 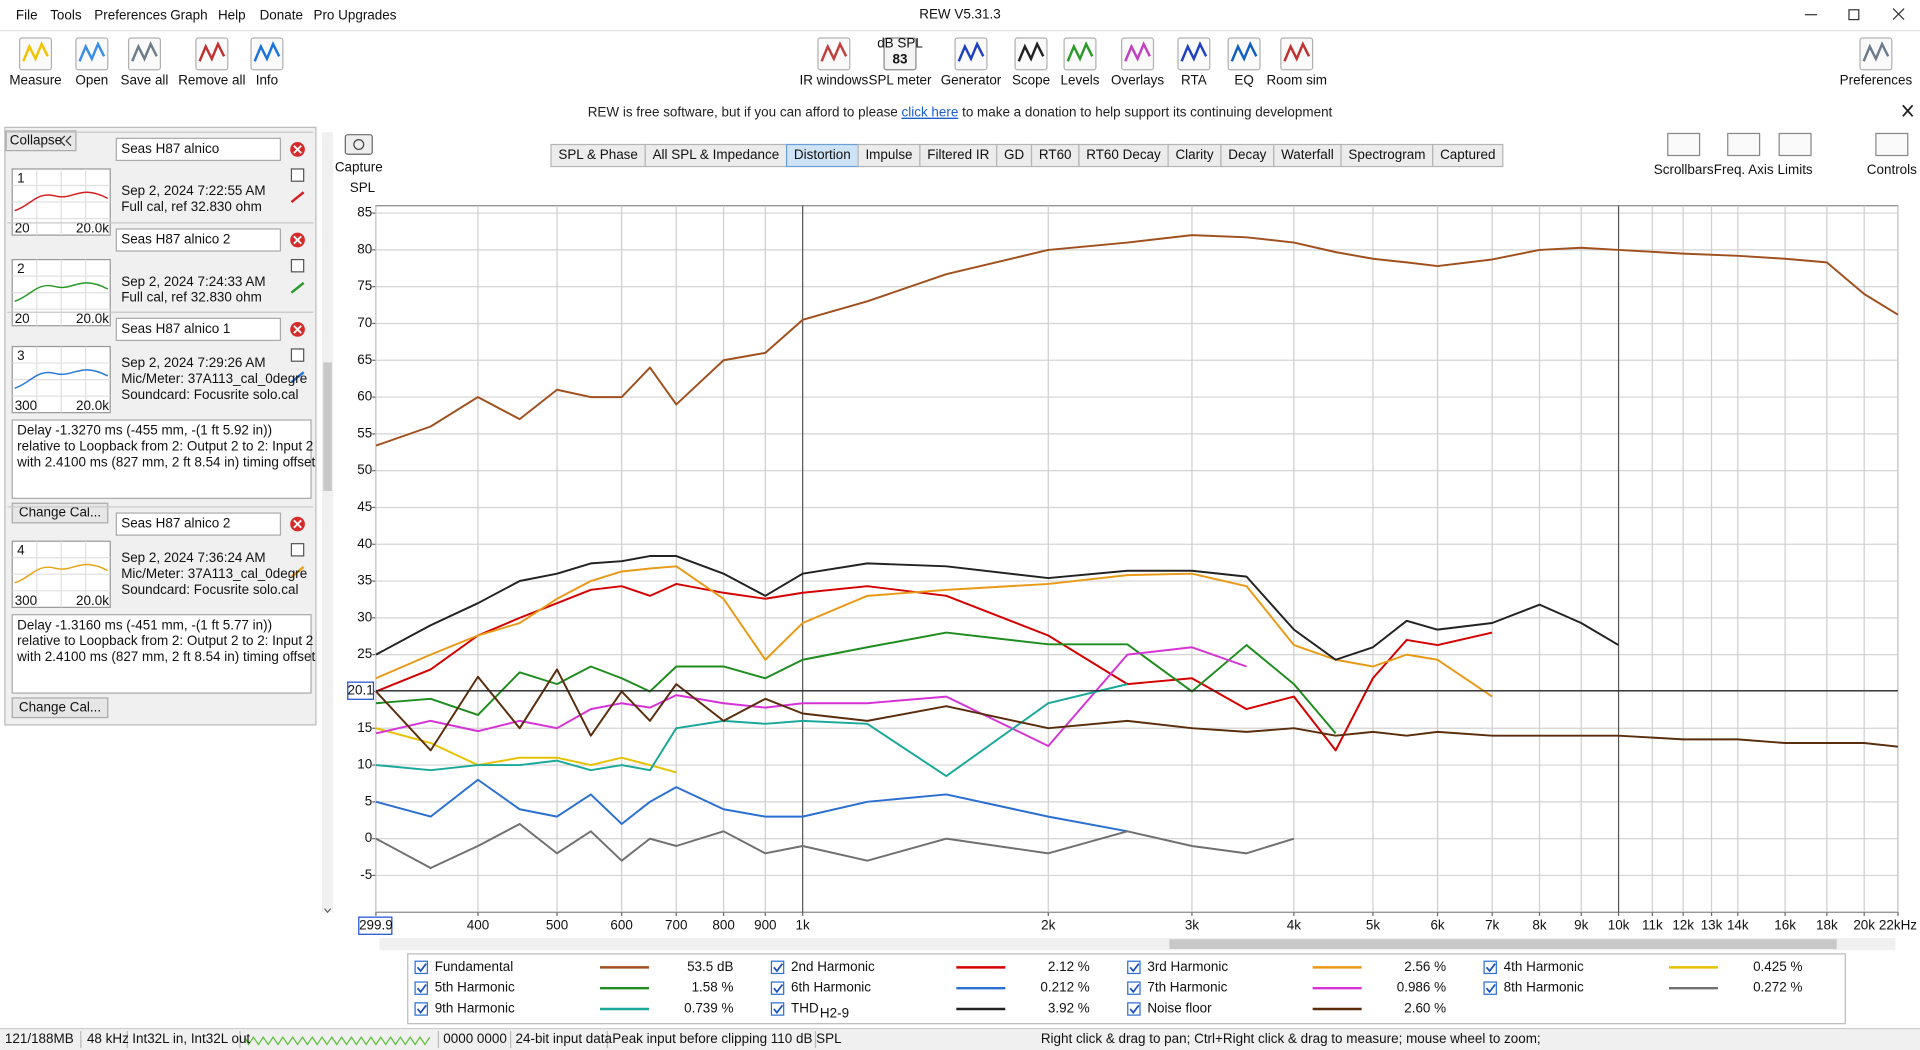 I want to click on capture-label: Capture, so click(x=359, y=166).